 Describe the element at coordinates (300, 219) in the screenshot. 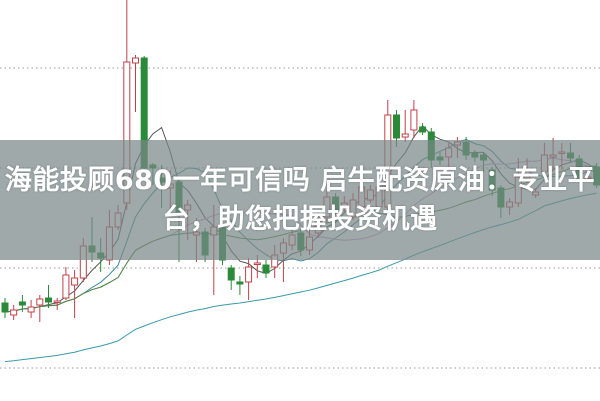

I see `headline-line-2: 台，助您把握投资机遇` at that location.